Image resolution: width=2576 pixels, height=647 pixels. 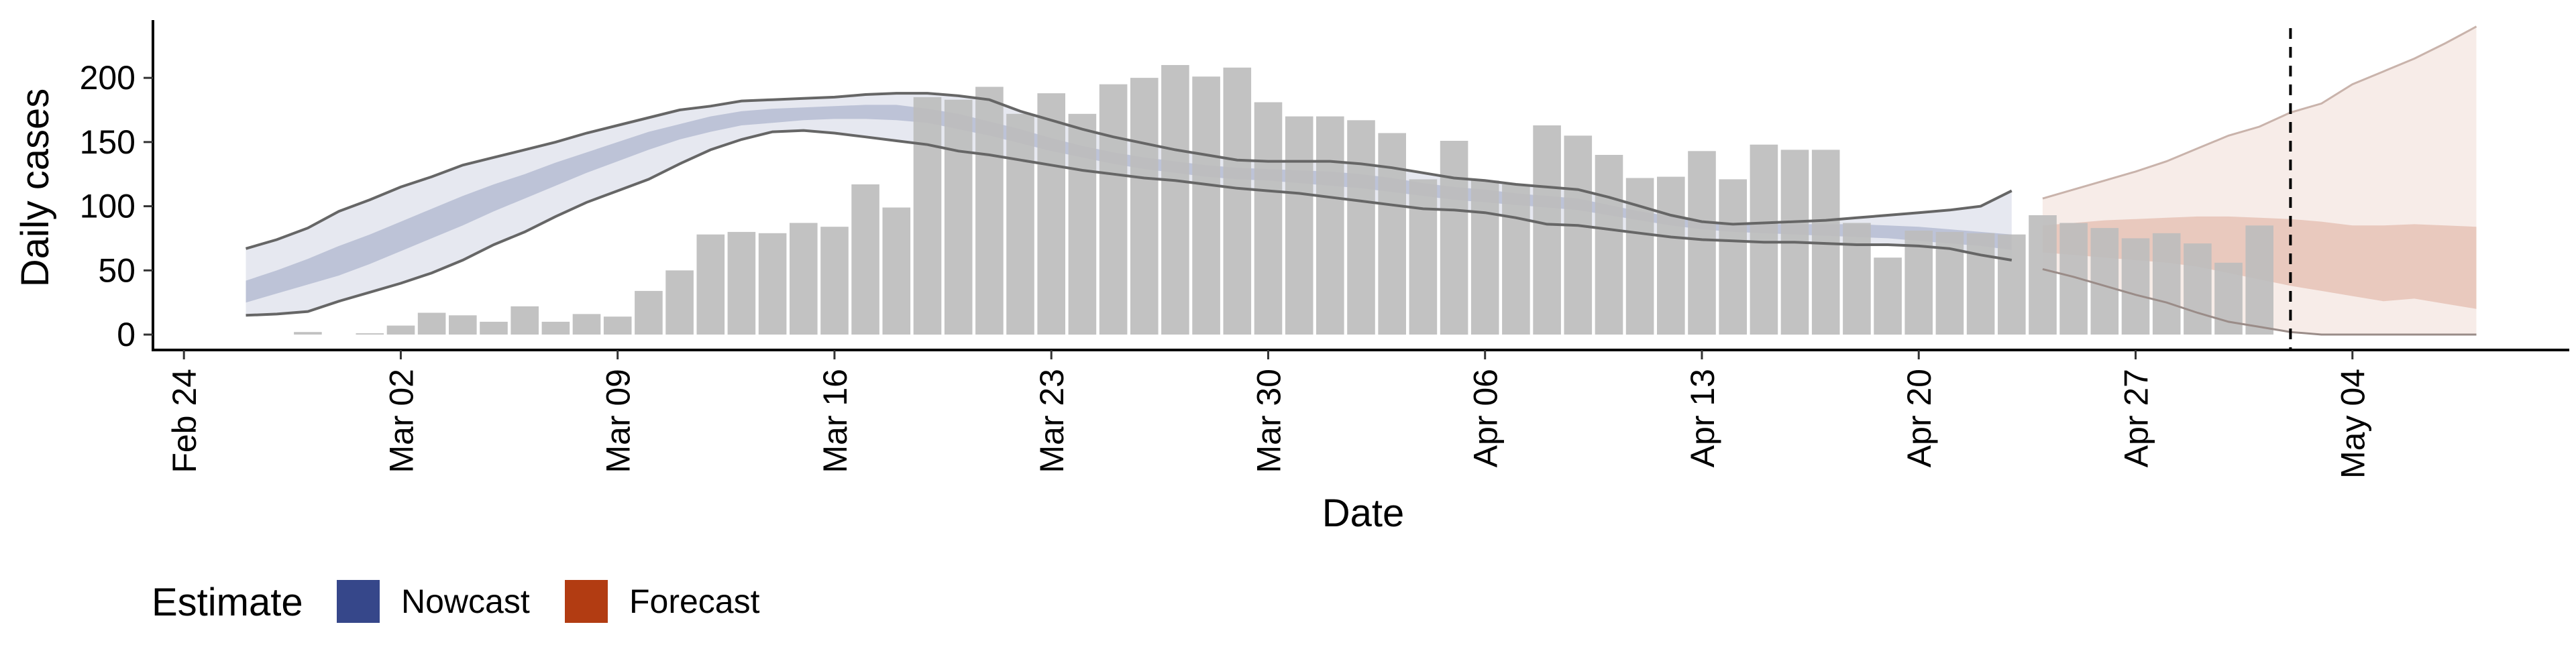 What do you see at coordinates (1919, 418) in the screenshot?
I see `x-tick-label: Apr 20` at bounding box center [1919, 418].